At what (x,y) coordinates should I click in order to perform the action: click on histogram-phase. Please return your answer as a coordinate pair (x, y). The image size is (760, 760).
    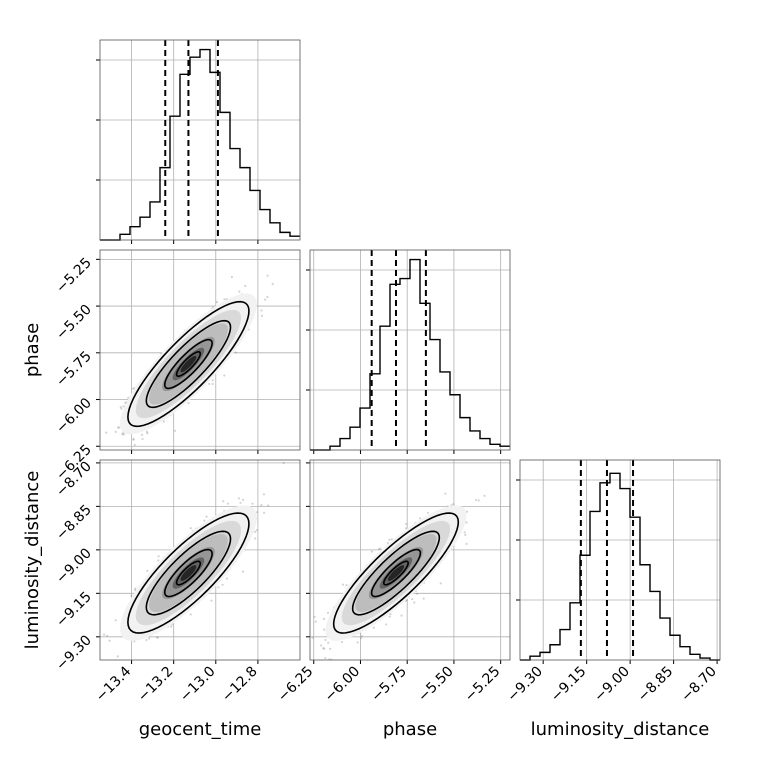
    Looking at the image, I should click on (410, 354).